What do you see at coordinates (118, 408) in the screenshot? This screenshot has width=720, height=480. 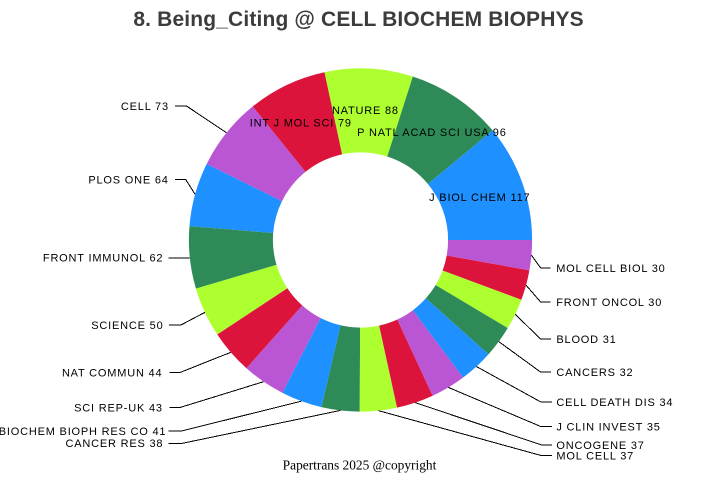 I see `svg-text: SCI REP-UK 43` at bounding box center [118, 408].